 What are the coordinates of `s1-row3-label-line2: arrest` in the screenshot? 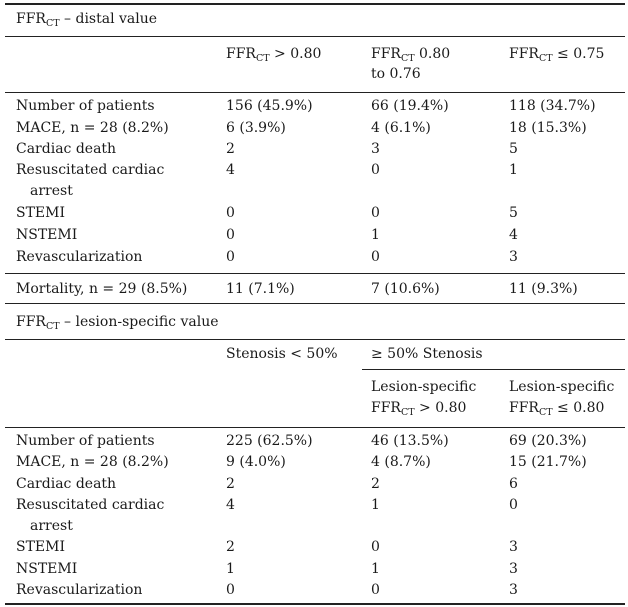 It's located at (51, 191).